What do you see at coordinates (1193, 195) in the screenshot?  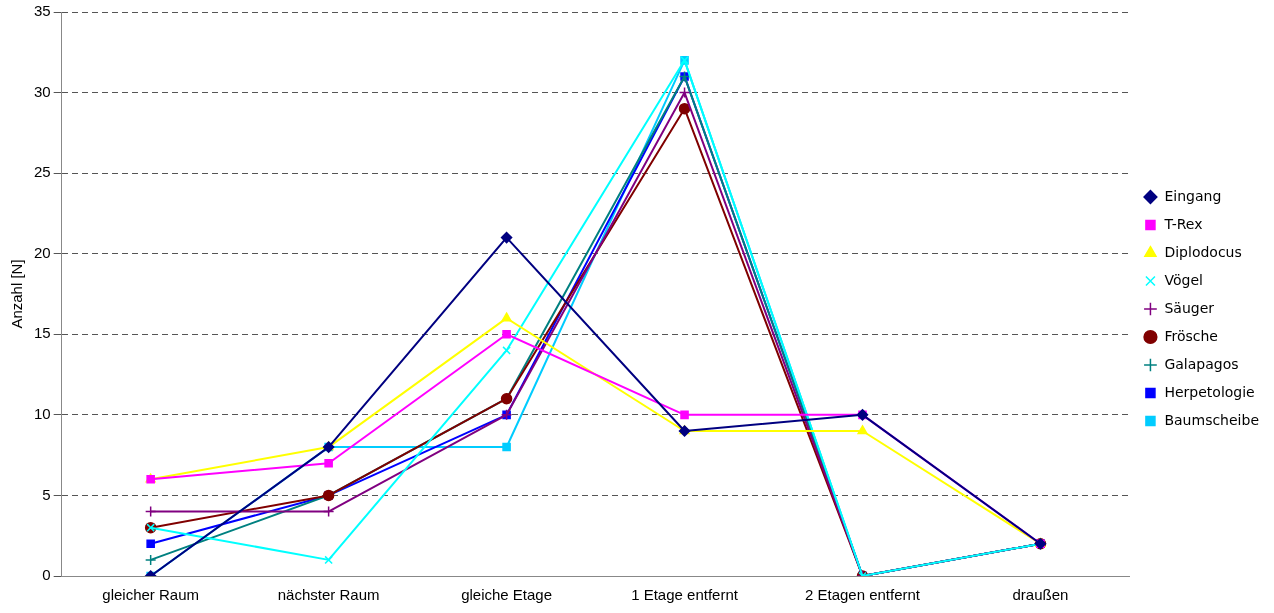 I see `legend-label: Eingang` at bounding box center [1193, 195].